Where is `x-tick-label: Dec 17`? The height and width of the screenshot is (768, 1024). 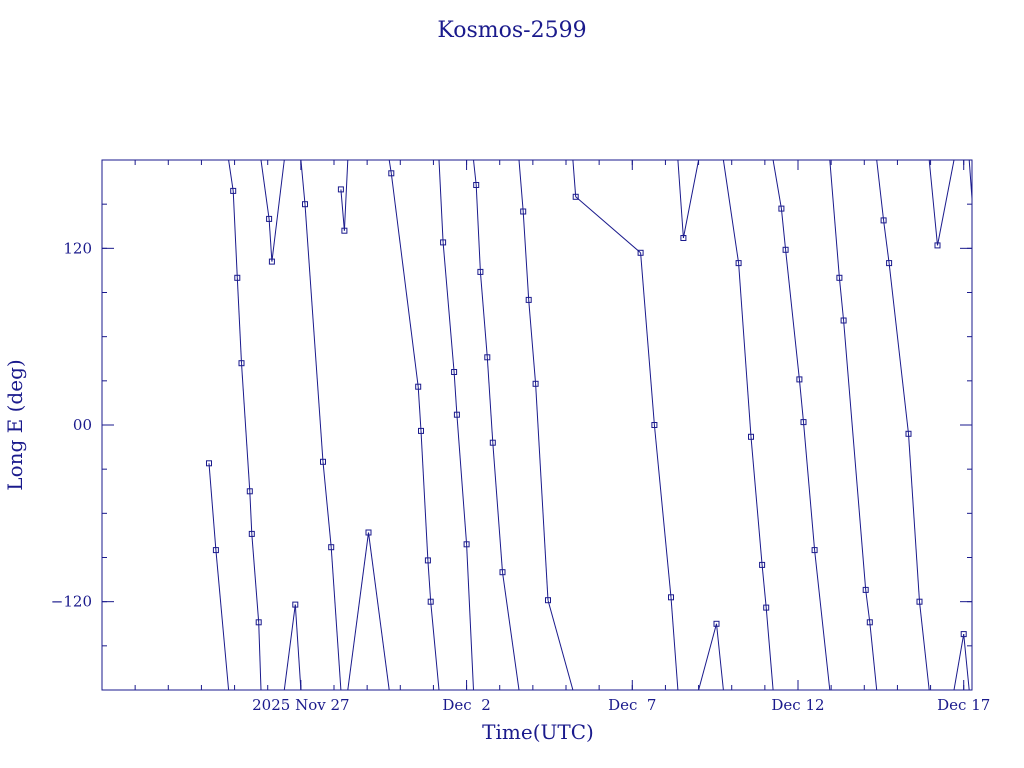
x-tick-label: Dec 17 is located at coordinates (963, 705).